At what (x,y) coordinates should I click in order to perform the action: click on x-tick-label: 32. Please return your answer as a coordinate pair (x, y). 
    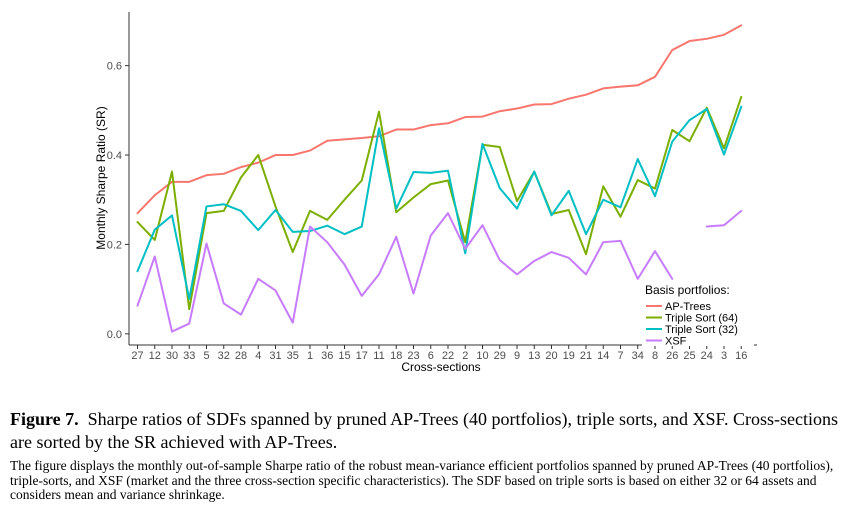
    Looking at the image, I should click on (224, 356).